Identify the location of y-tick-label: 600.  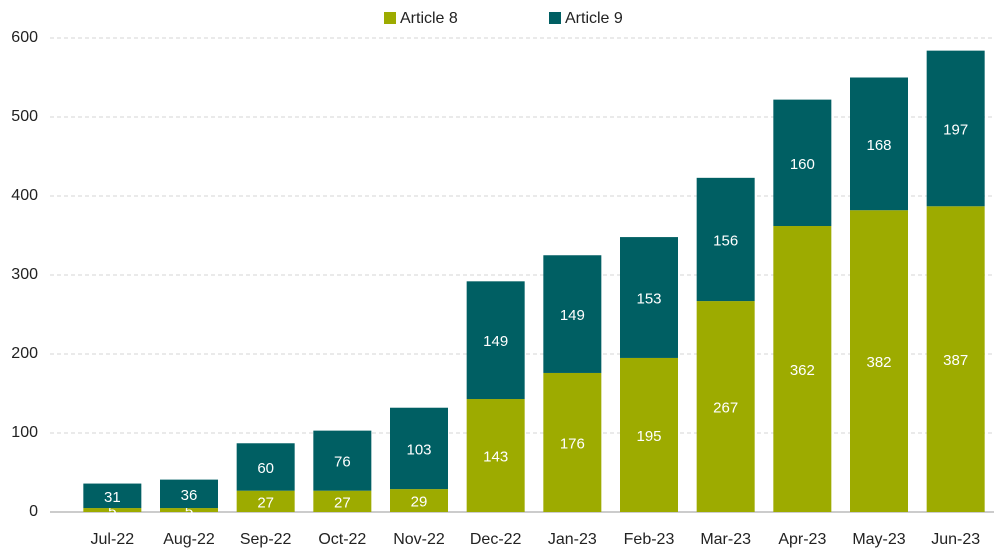
(24, 37).